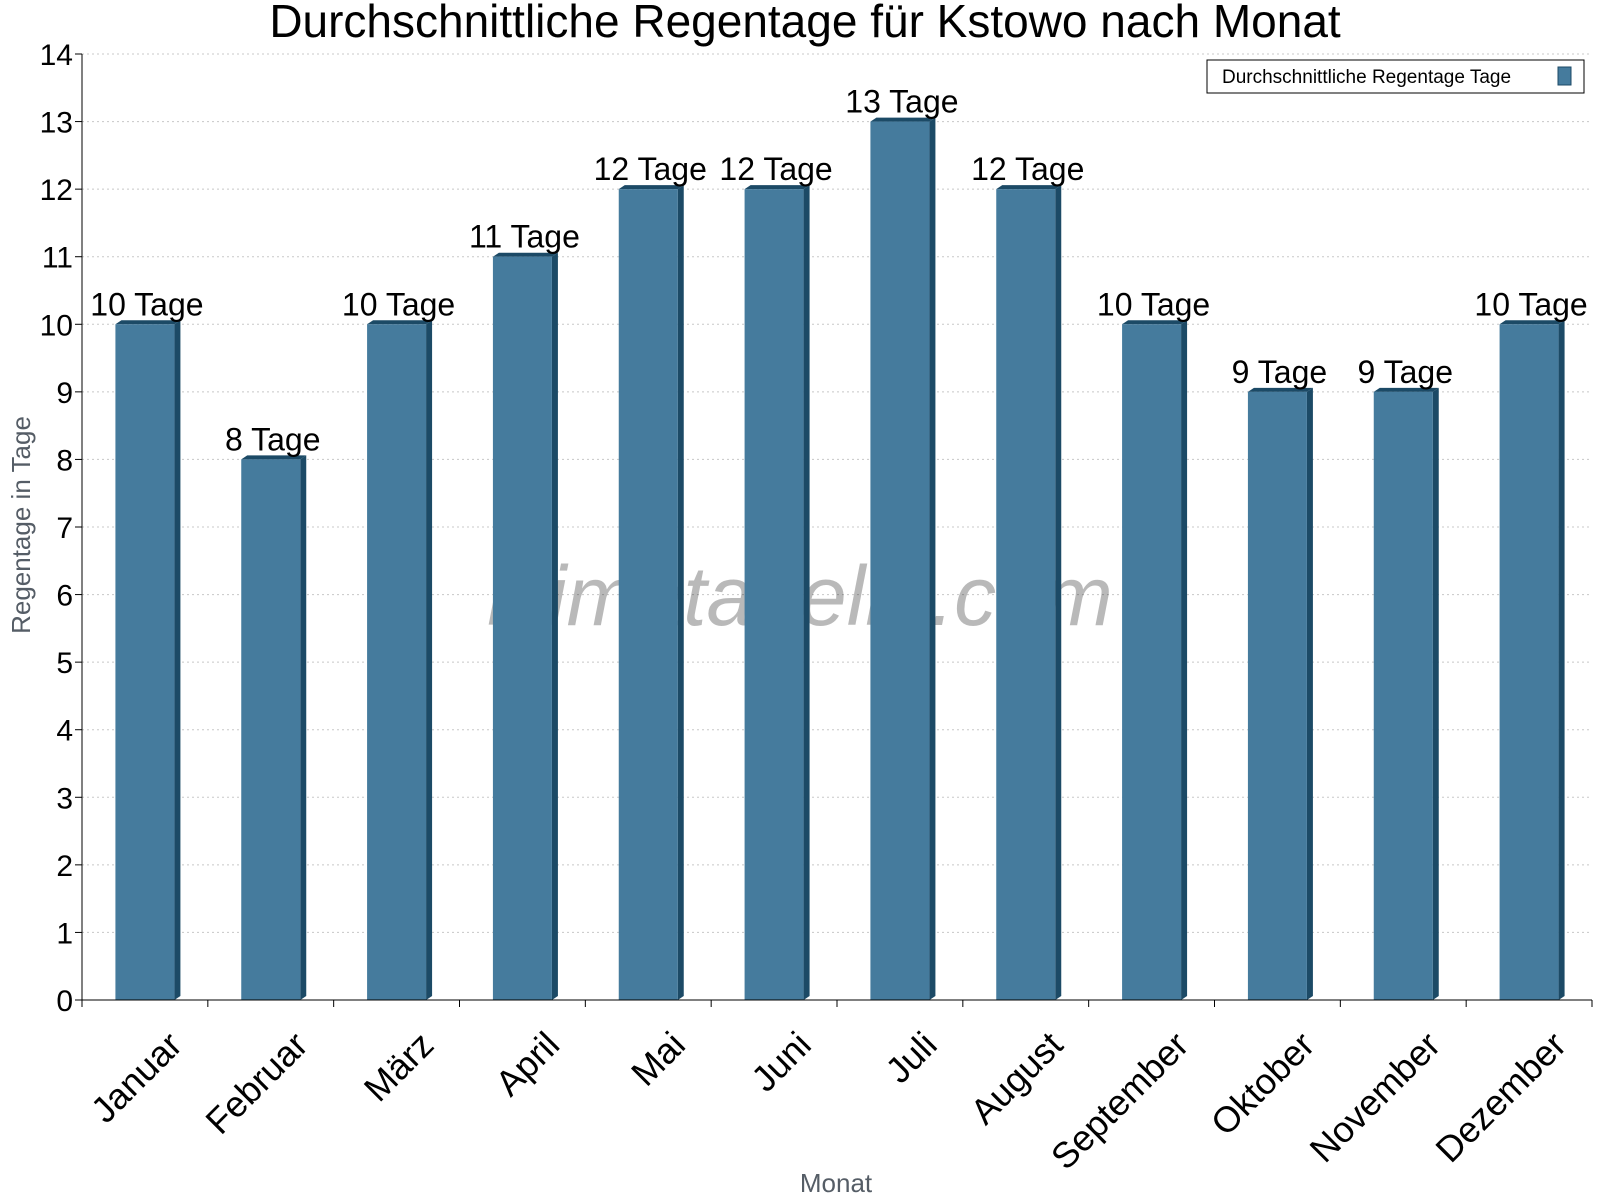 Image resolution: width=1600 pixels, height=1200 pixels. I want to click on legend: Durchschnittliche Regentage Tage, so click(1395, 76).